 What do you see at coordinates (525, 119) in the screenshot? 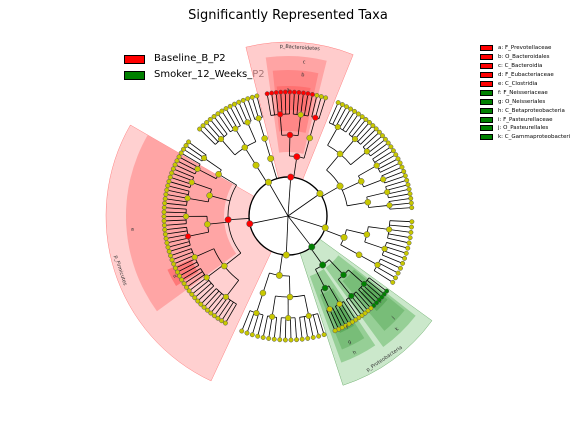
I see `clade-label: i: F_Pasteurellaceae` at bounding box center [525, 119].